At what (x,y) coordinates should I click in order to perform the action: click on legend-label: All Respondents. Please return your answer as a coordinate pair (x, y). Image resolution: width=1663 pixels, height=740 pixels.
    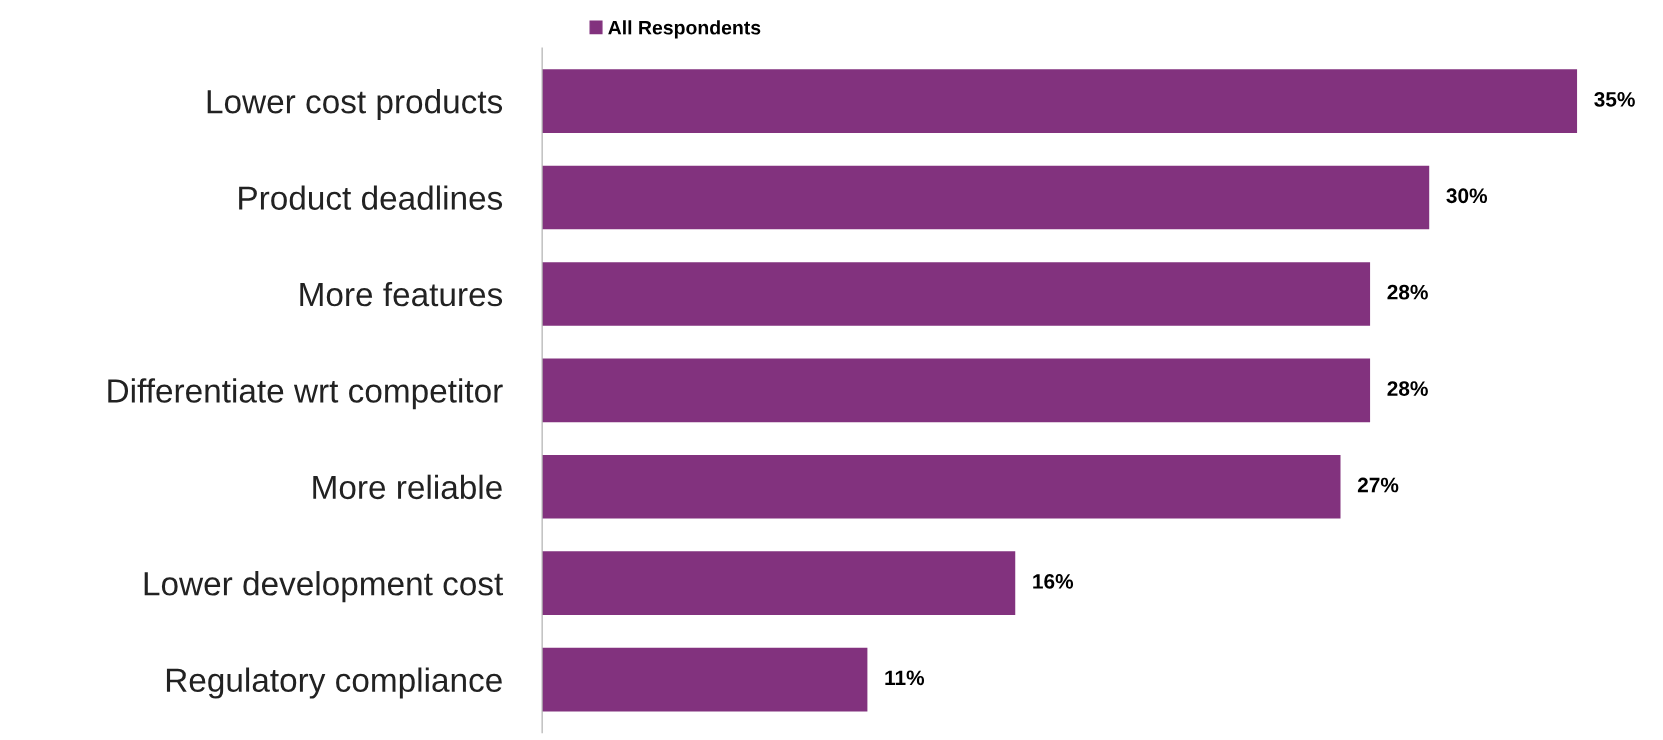
    Looking at the image, I should click on (684, 29).